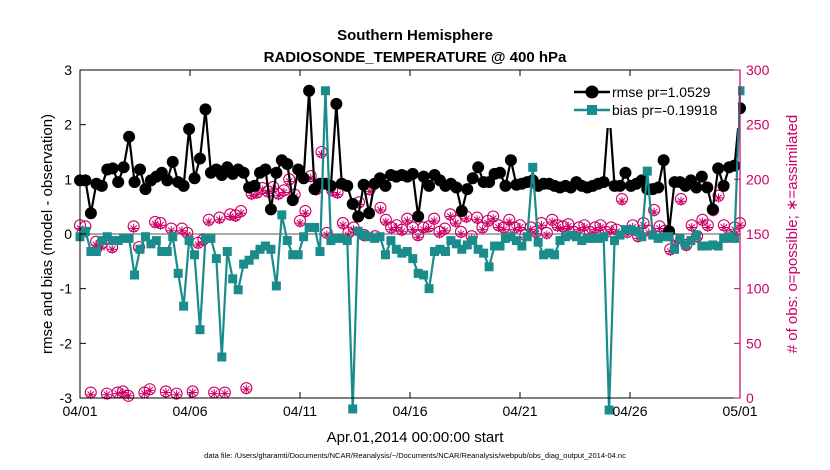 The image size is (830, 470). What do you see at coordinates (758, 70) in the screenshot?
I see `y2-tick-label: 300` at bounding box center [758, 70].